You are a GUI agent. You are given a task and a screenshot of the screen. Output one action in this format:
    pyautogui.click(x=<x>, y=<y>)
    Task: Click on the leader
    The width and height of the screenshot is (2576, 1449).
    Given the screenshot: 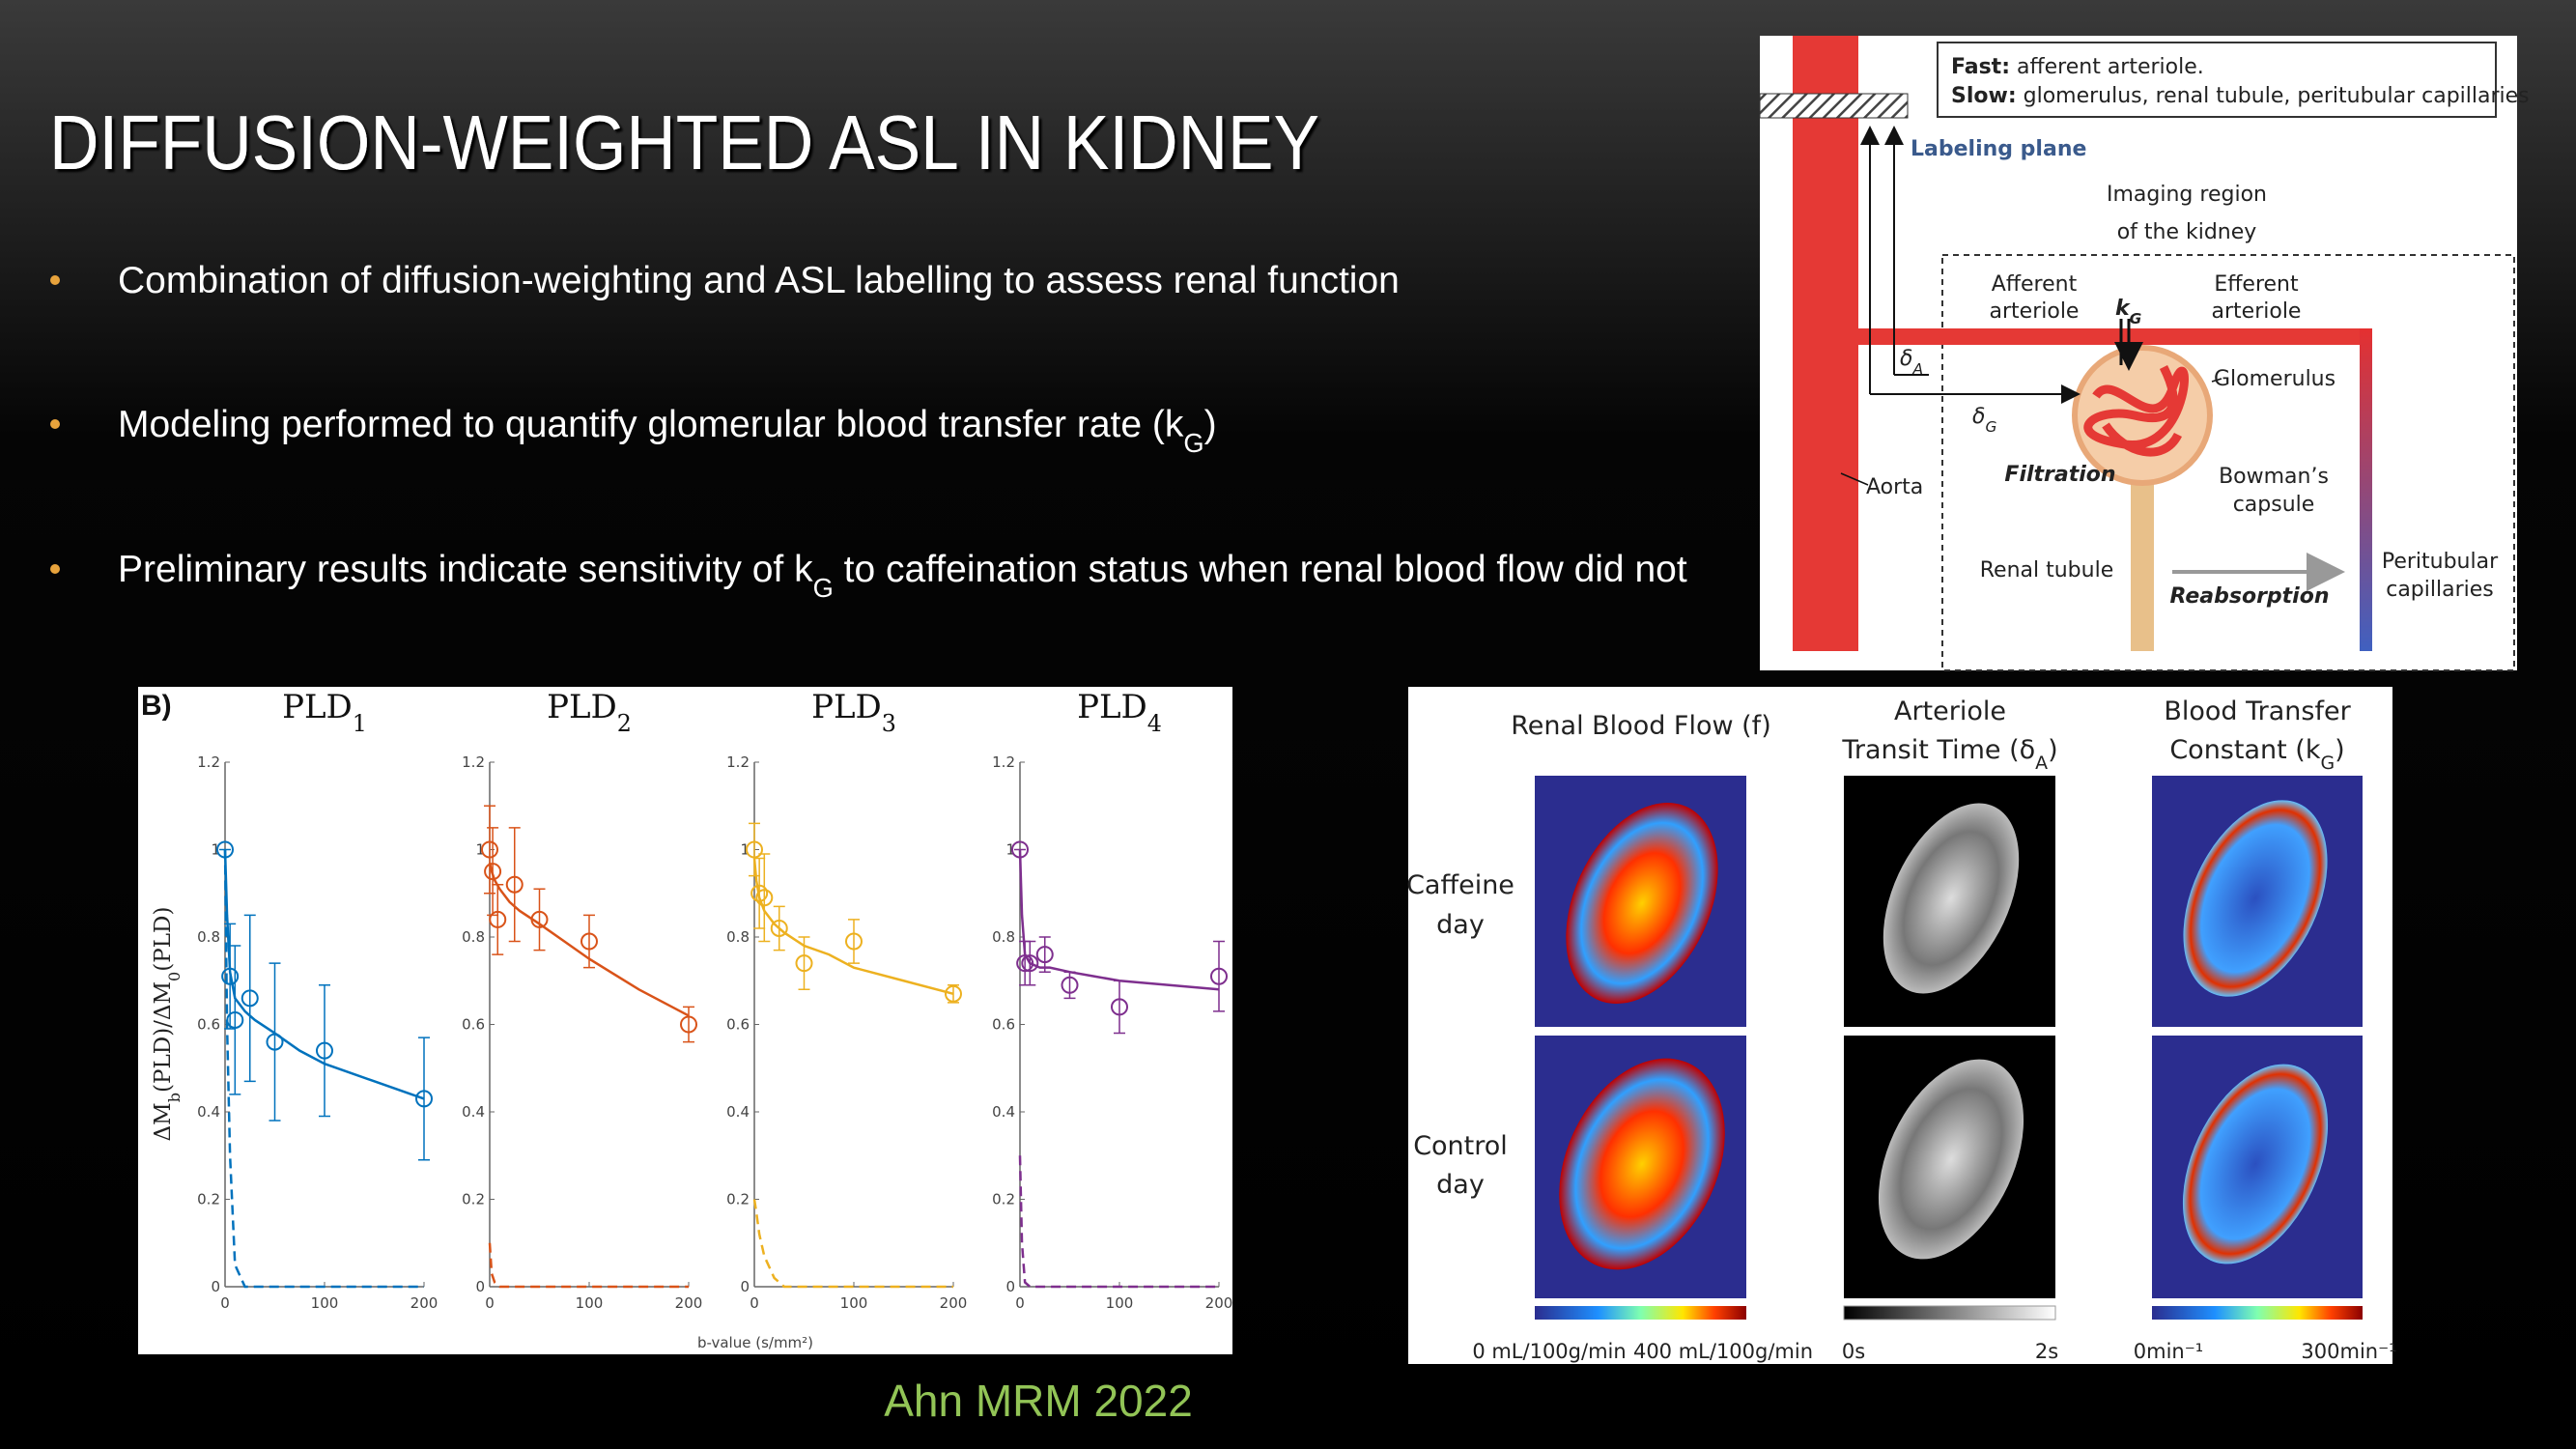 What is the action you would take?
    pyautogui.click(x=1854, y=479)
    